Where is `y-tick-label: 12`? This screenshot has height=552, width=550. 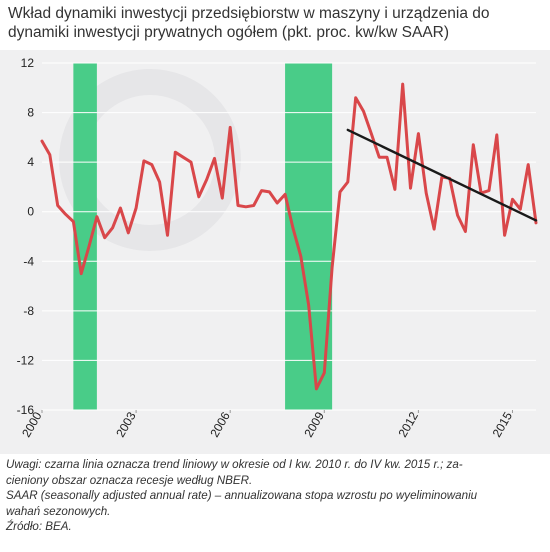
y-tick-label: 12 is located at coordinates (28, 63).